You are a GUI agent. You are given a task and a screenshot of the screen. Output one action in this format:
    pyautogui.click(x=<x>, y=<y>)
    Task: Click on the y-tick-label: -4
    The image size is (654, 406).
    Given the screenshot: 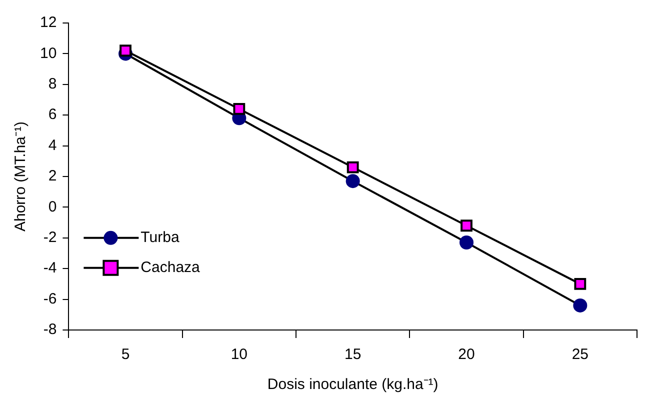 What is the action you would take?
    pyautogui.click(x=50, y=268)
    